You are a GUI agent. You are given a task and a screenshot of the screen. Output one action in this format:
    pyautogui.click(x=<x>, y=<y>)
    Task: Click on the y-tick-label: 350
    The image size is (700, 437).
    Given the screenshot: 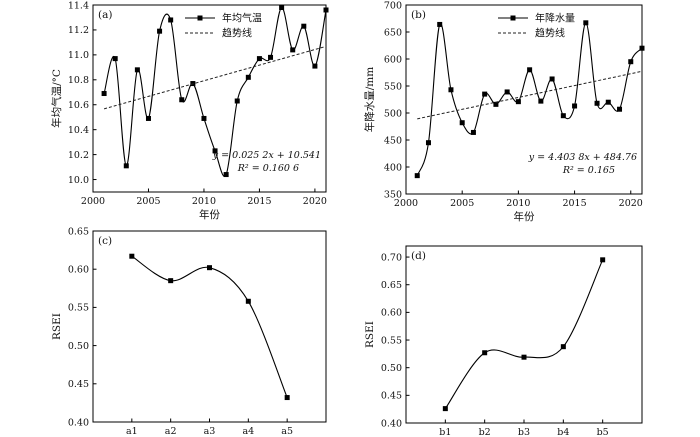 What is the action you would take?
    pyautogui.click(x=393, y=194)
    